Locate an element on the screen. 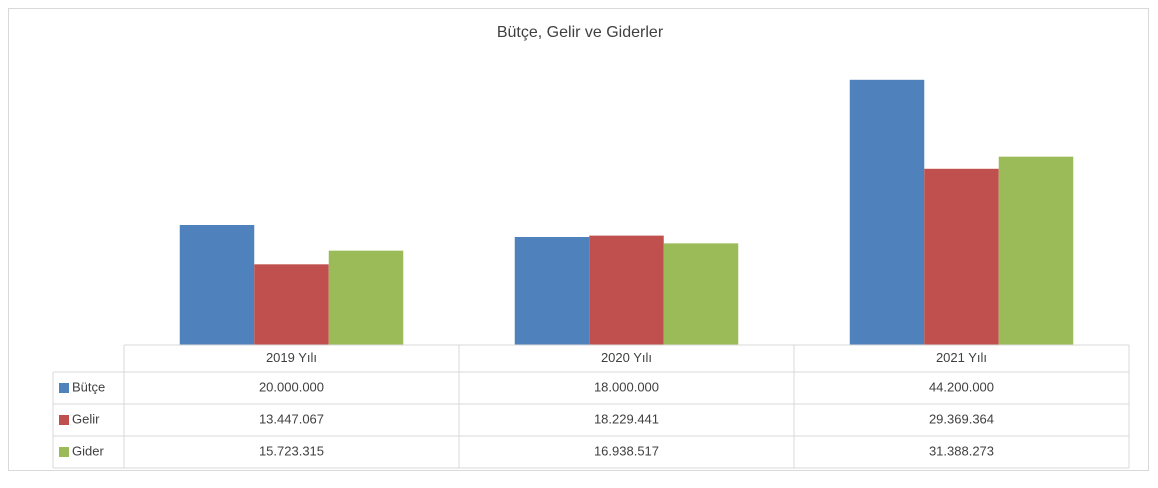 The image size is (1158, 488). legend-label: Bütçe is located at coordinates (88, 386).